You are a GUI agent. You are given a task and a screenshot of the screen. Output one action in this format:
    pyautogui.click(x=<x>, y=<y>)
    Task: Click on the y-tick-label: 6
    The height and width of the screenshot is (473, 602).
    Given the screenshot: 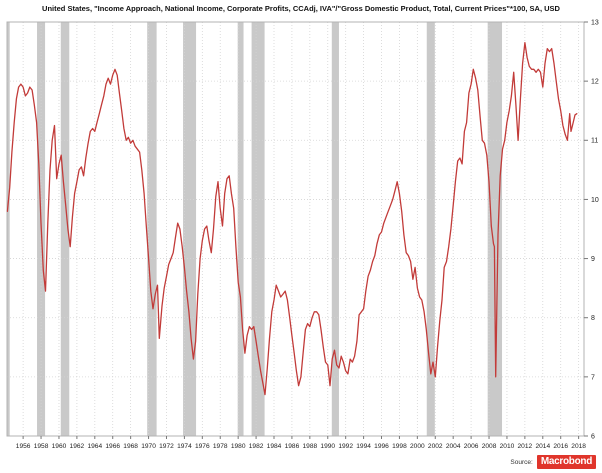 What is the action you would take?
    pyautogui.click(x=593, y=436)
    